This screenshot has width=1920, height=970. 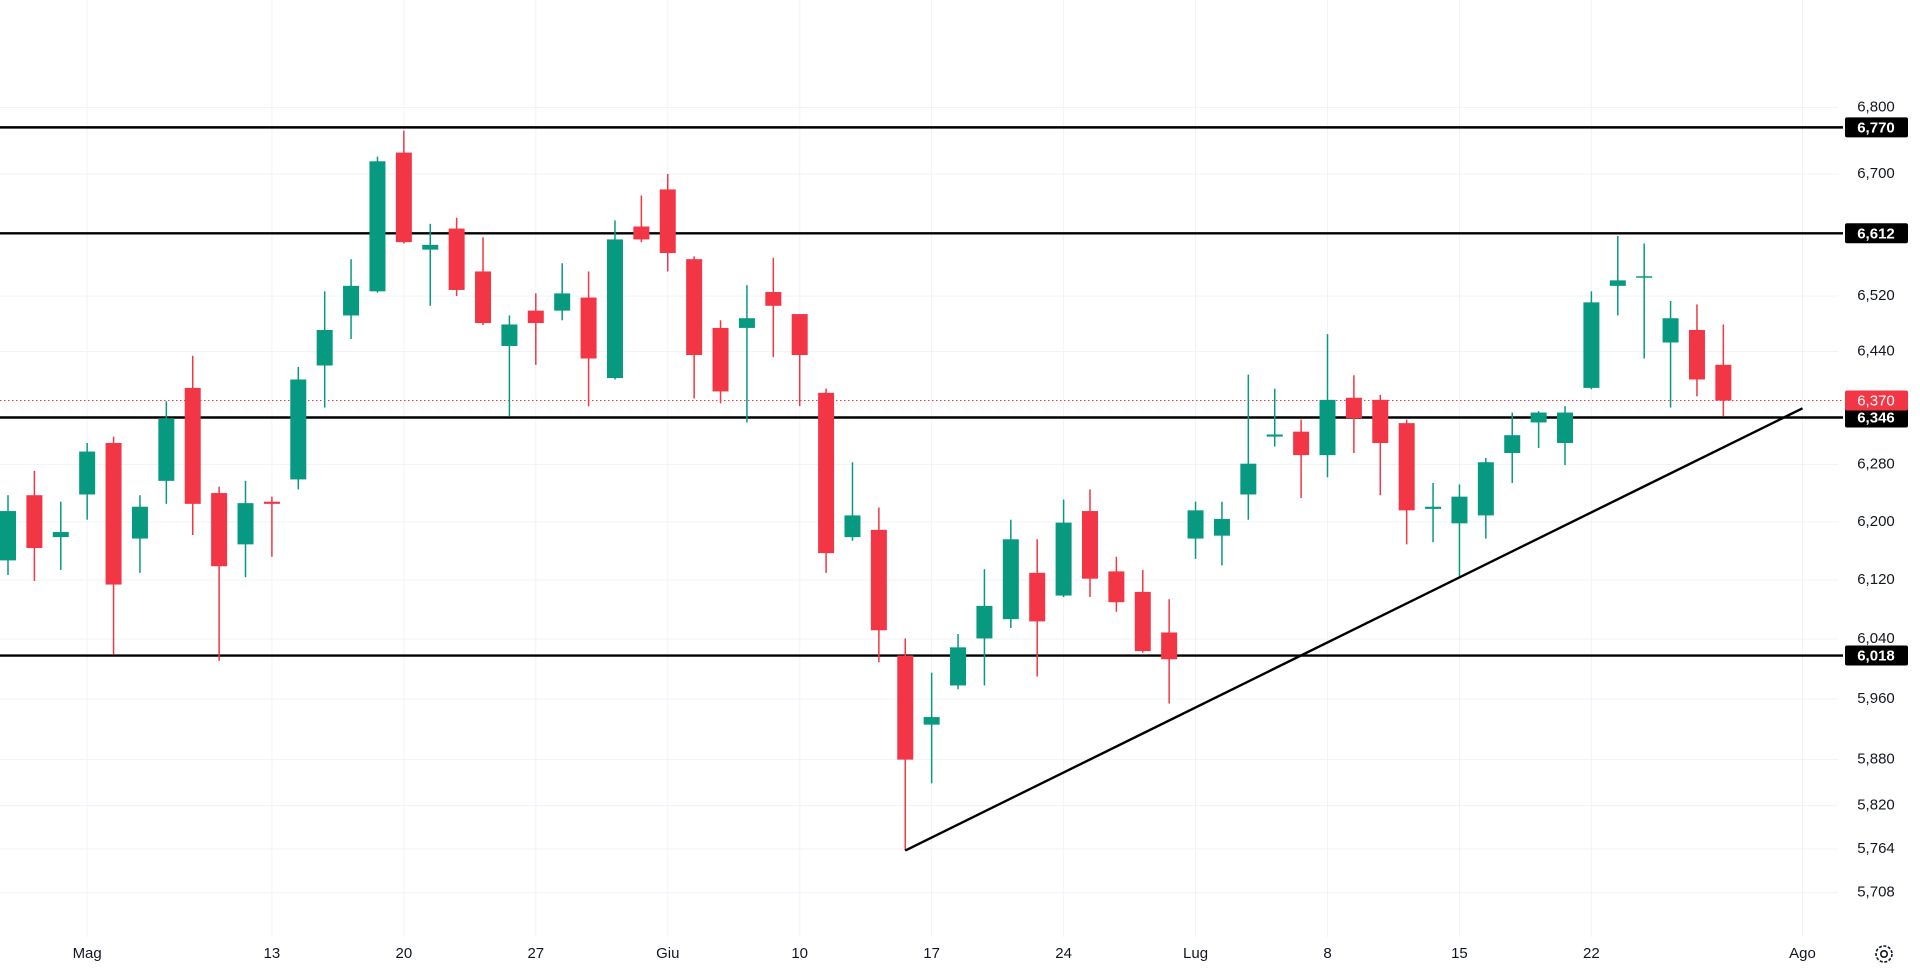 I want to click on y-tick-label: 6,800, so click(x=1876, y=107).